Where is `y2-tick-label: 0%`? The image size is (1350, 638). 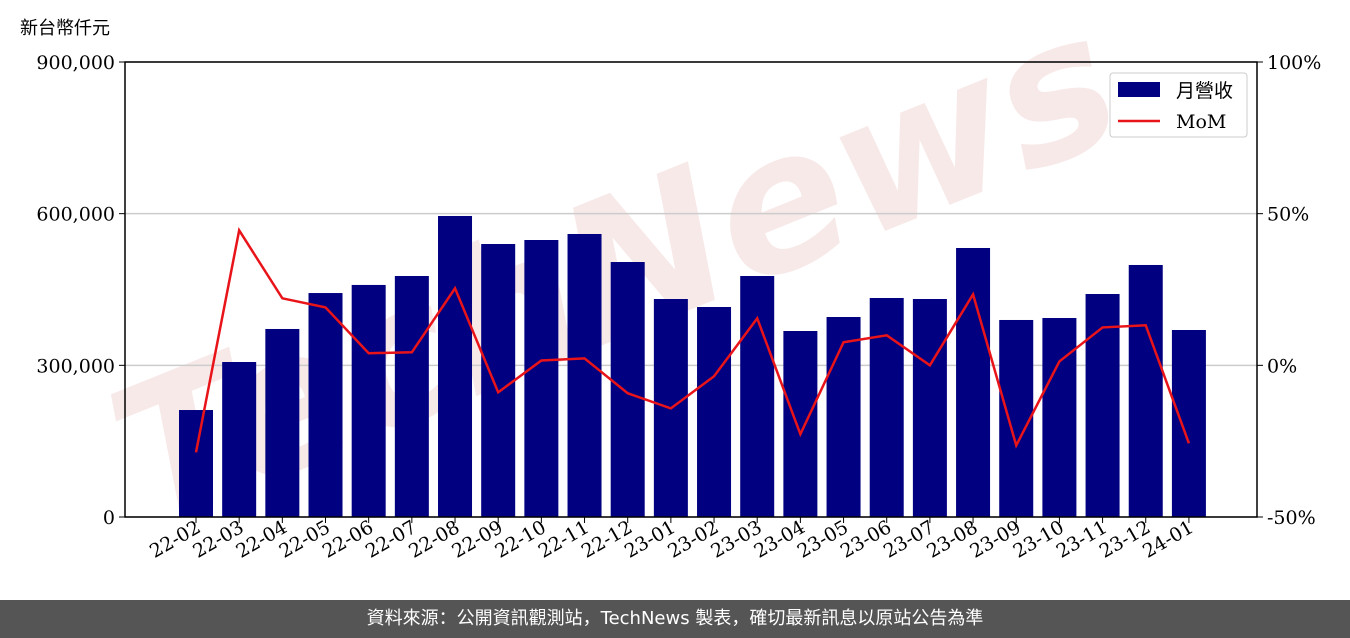
y2-tick-label: 0% is located at coordinates (1282, 366).